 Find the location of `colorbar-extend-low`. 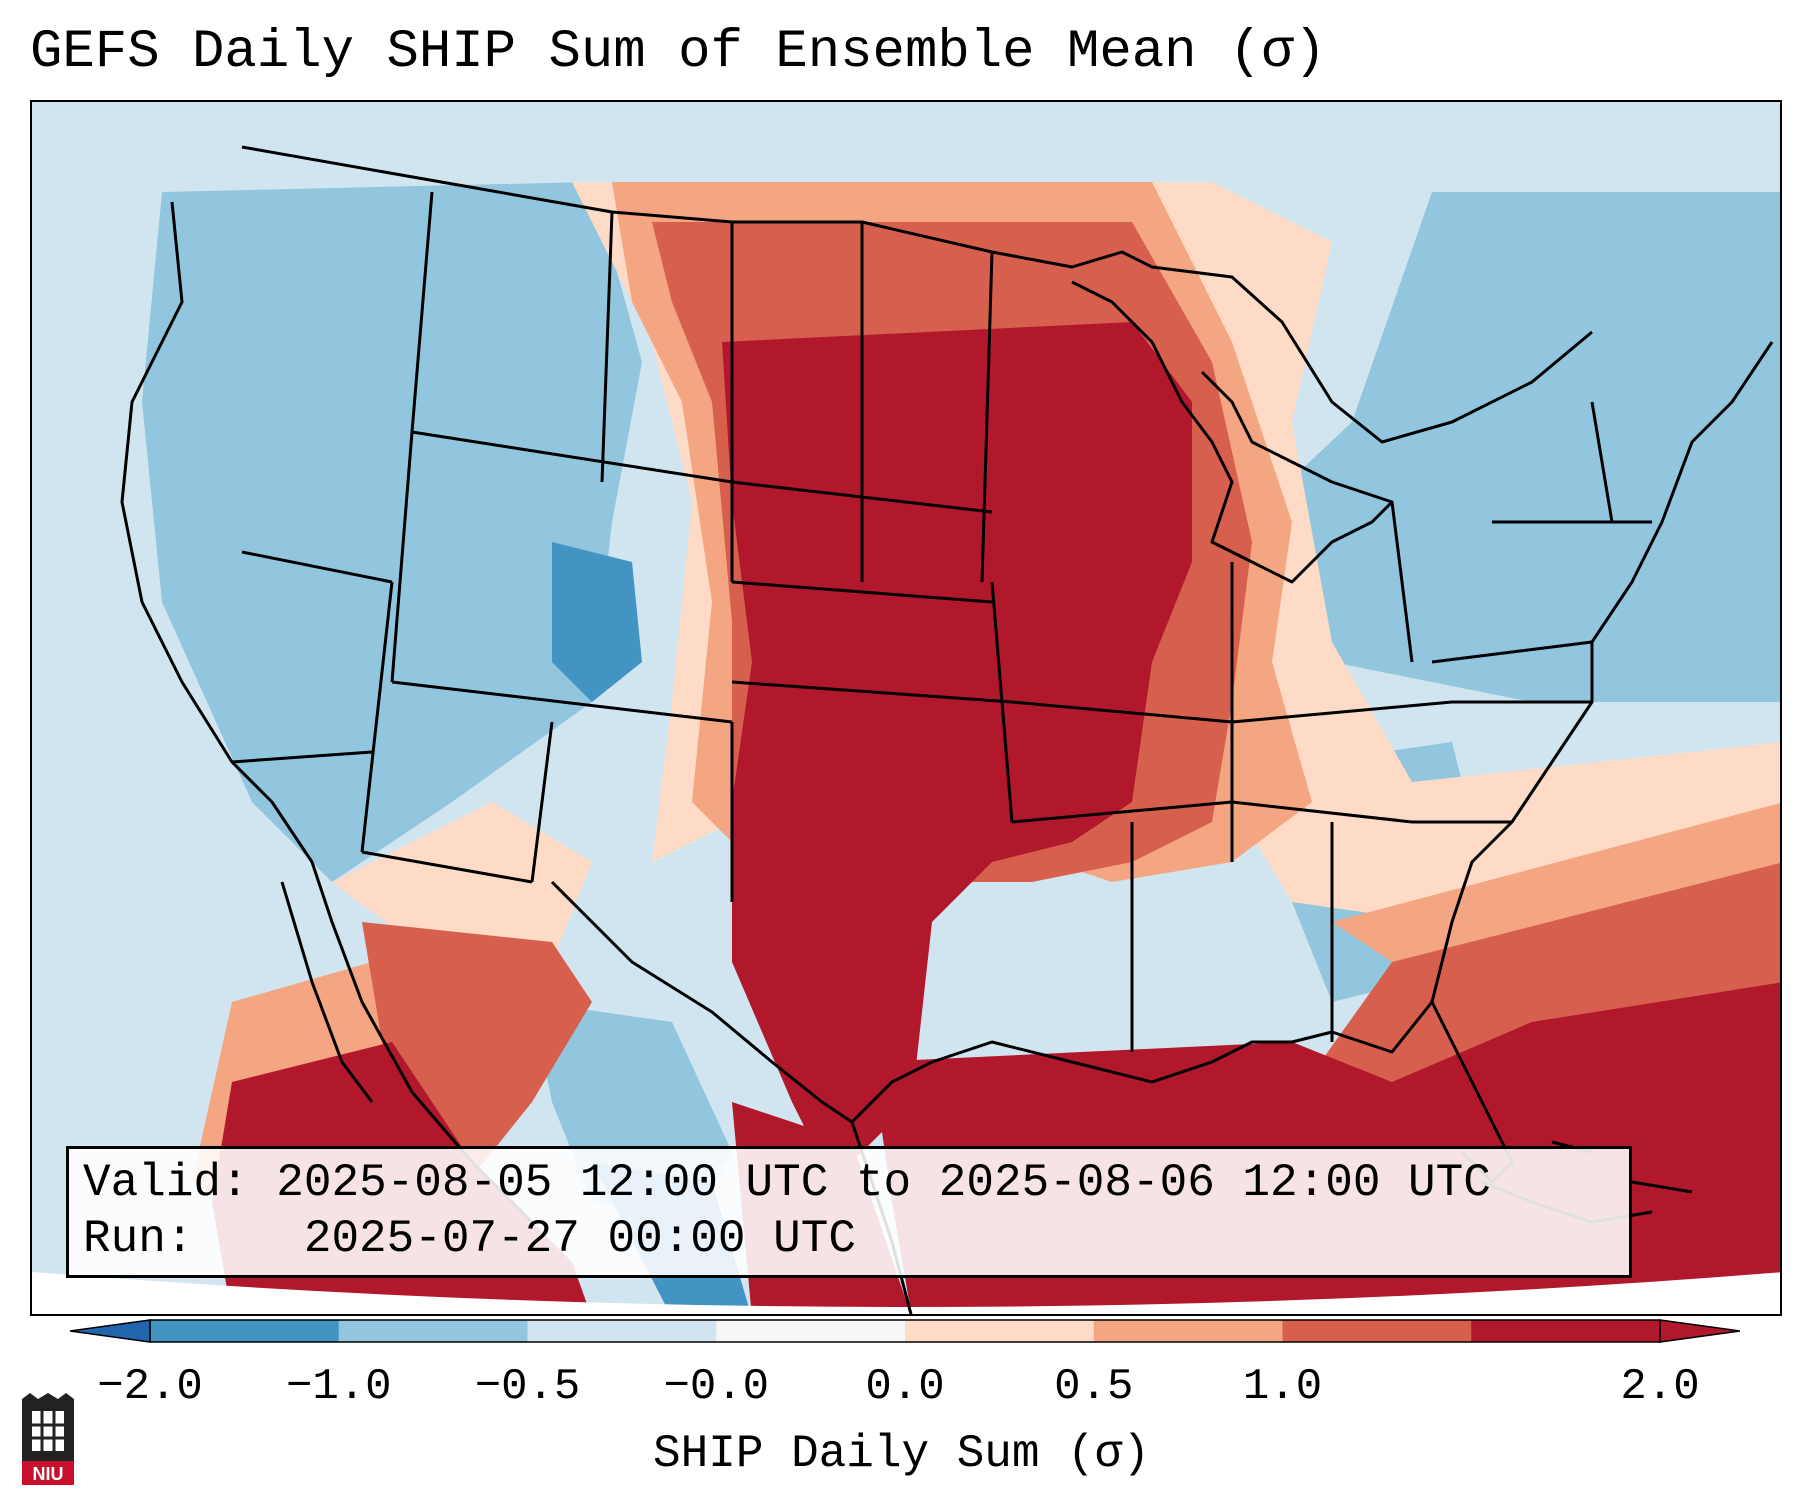

colorbar-extend-low is located at coordinates (110, 1331).